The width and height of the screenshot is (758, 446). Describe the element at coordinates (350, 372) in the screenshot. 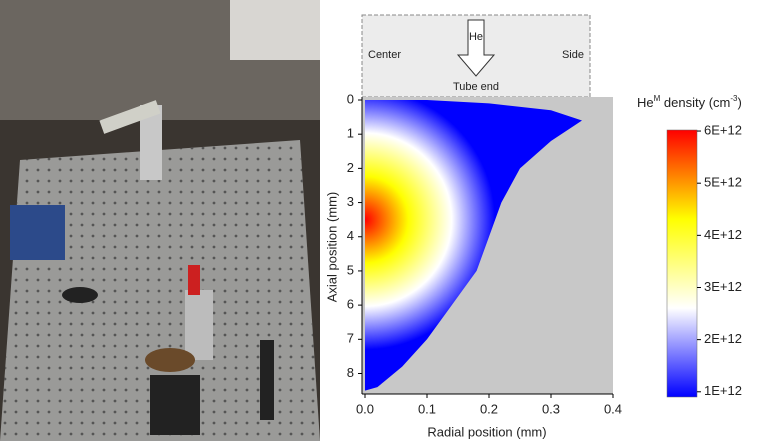

I see `y-tick-label: 8` at that location.